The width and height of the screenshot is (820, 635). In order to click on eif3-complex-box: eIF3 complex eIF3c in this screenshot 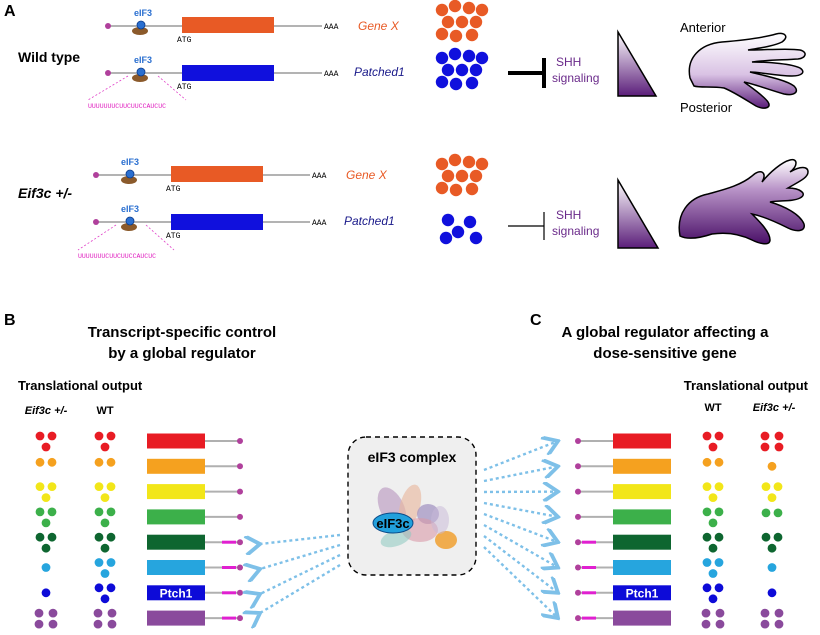, I will do `click(412, 506)`.